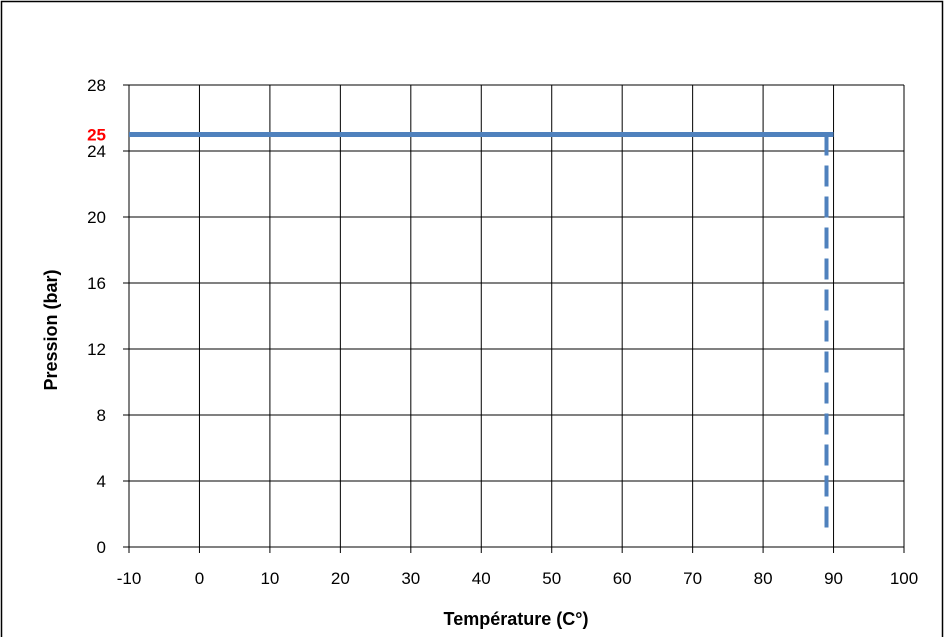 This screenshot has width=944, height=642. I want to click on y-tick-label: 28, so click(96, 85).